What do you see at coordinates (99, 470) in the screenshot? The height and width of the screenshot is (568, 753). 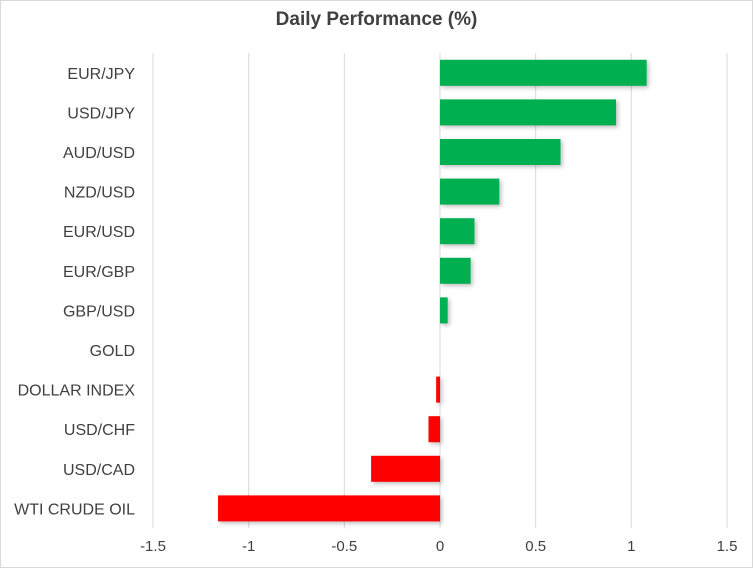 I see `category-label: USD/CAD` at bounding box center [99, 470].